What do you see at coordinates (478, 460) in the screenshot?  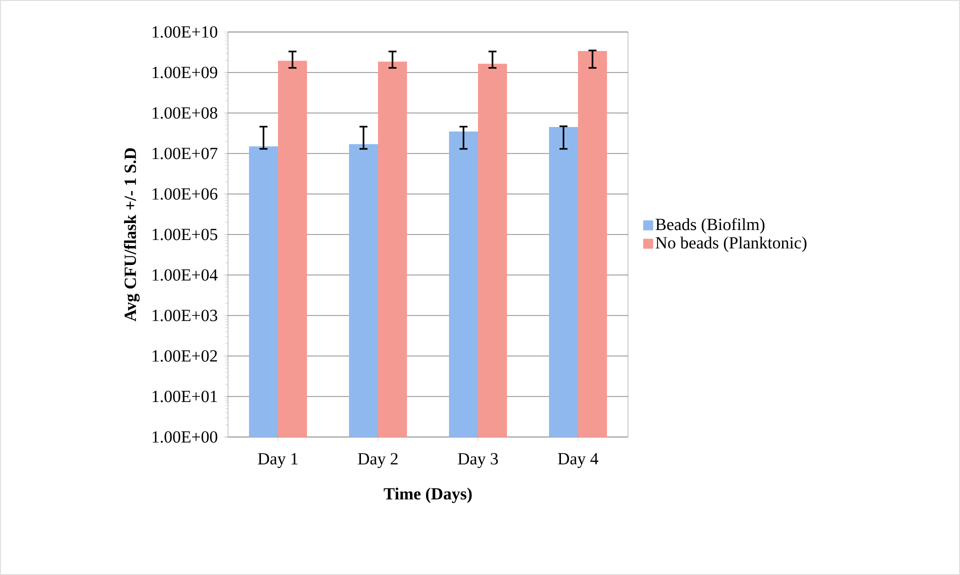 I see `x-tick-label: Day 3` at bounding box center [478, 460].